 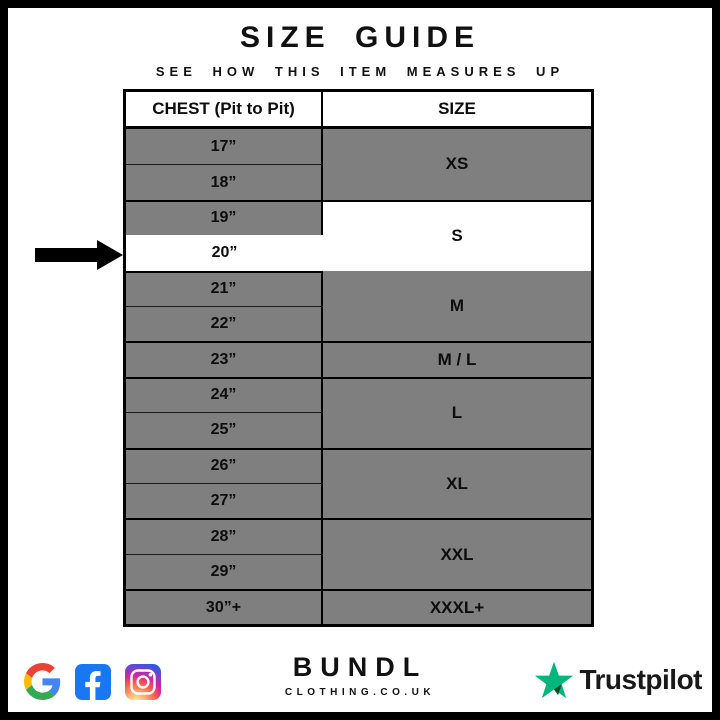 I want to click on chest-column-header: CHEST (Pit to Pit), so click(x=224, y=110).